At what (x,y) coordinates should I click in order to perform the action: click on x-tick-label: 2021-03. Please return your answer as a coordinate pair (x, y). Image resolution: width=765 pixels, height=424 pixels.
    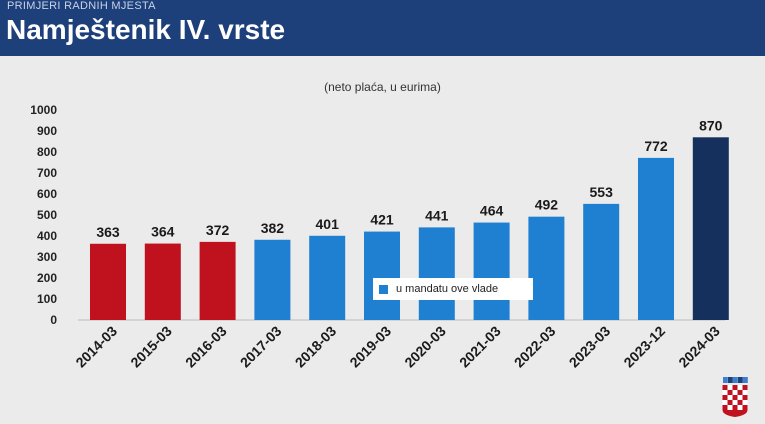
    Looking at the image, I should click on (480, 347).